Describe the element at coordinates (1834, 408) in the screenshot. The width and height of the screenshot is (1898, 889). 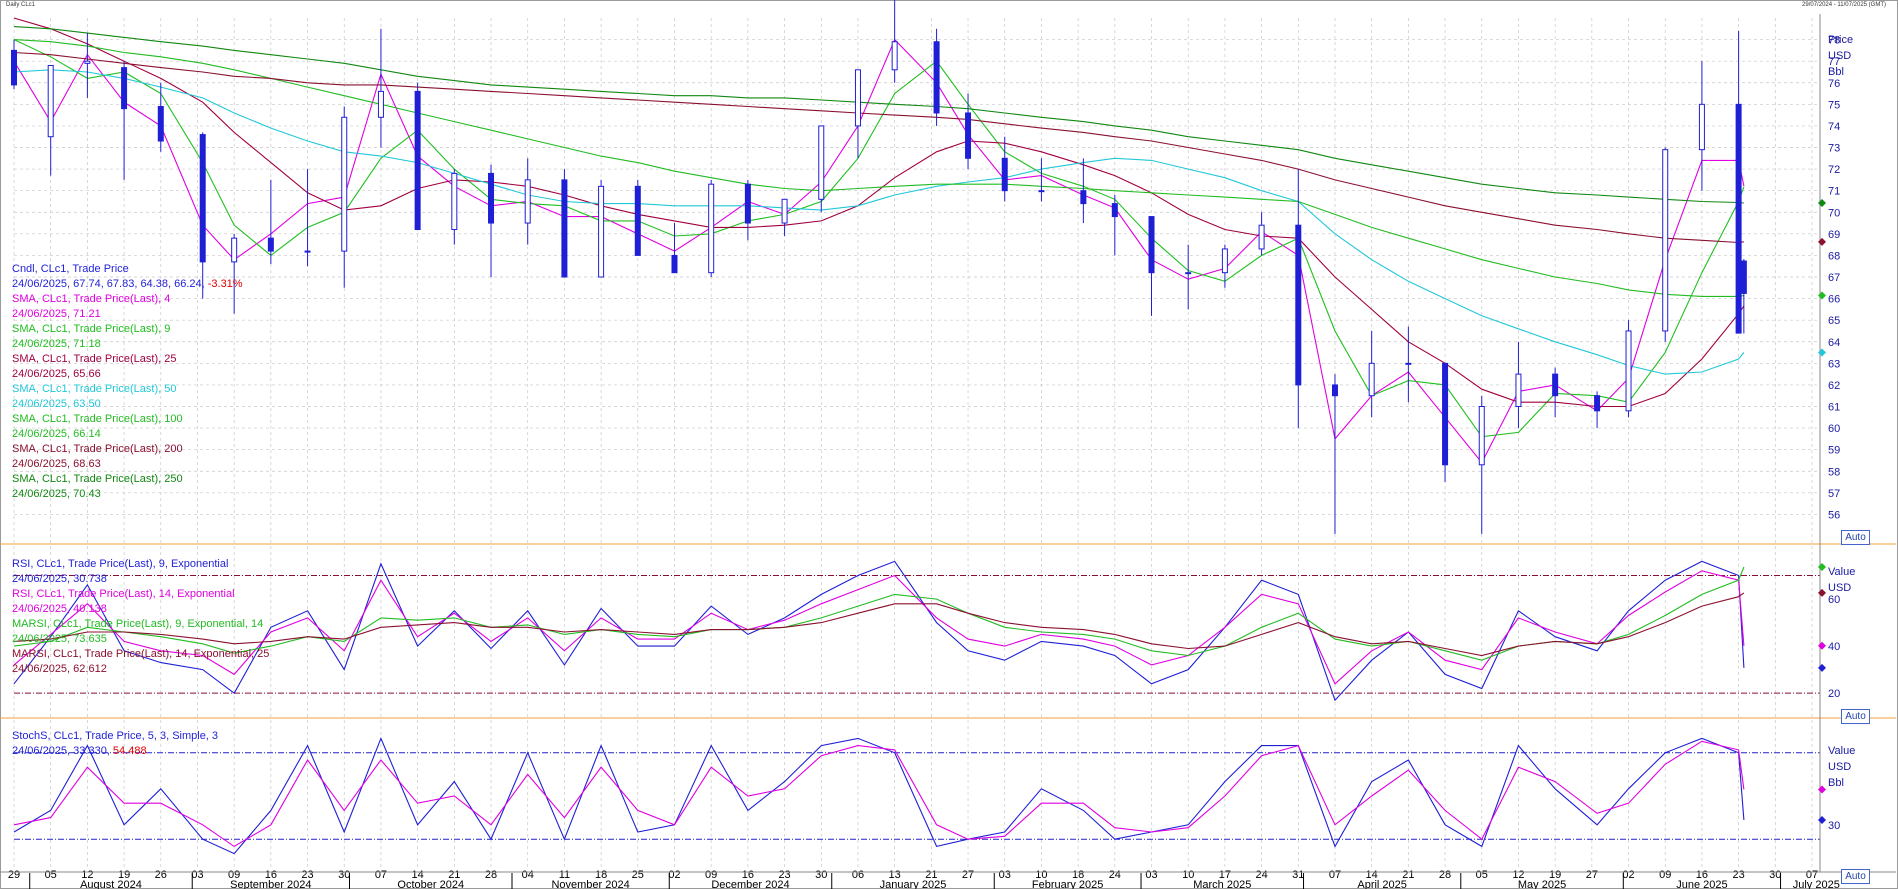
I see `price-tick-label: 61` at that location.